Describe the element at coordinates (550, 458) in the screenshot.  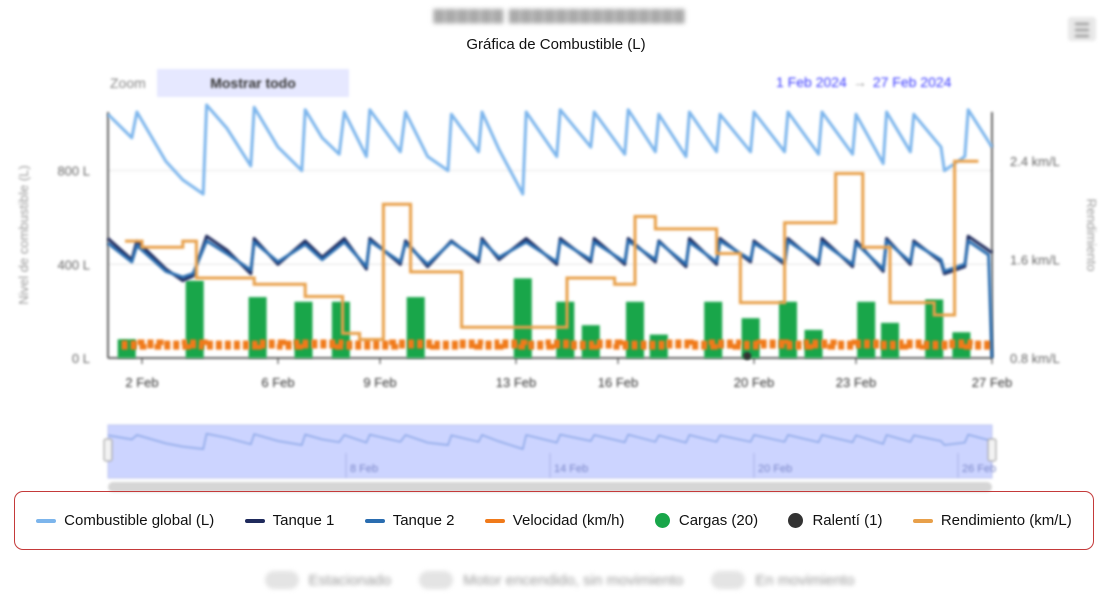
I see `navigator: 8 Feb 14 Feb 20 Feb 26 Feb` at that location.